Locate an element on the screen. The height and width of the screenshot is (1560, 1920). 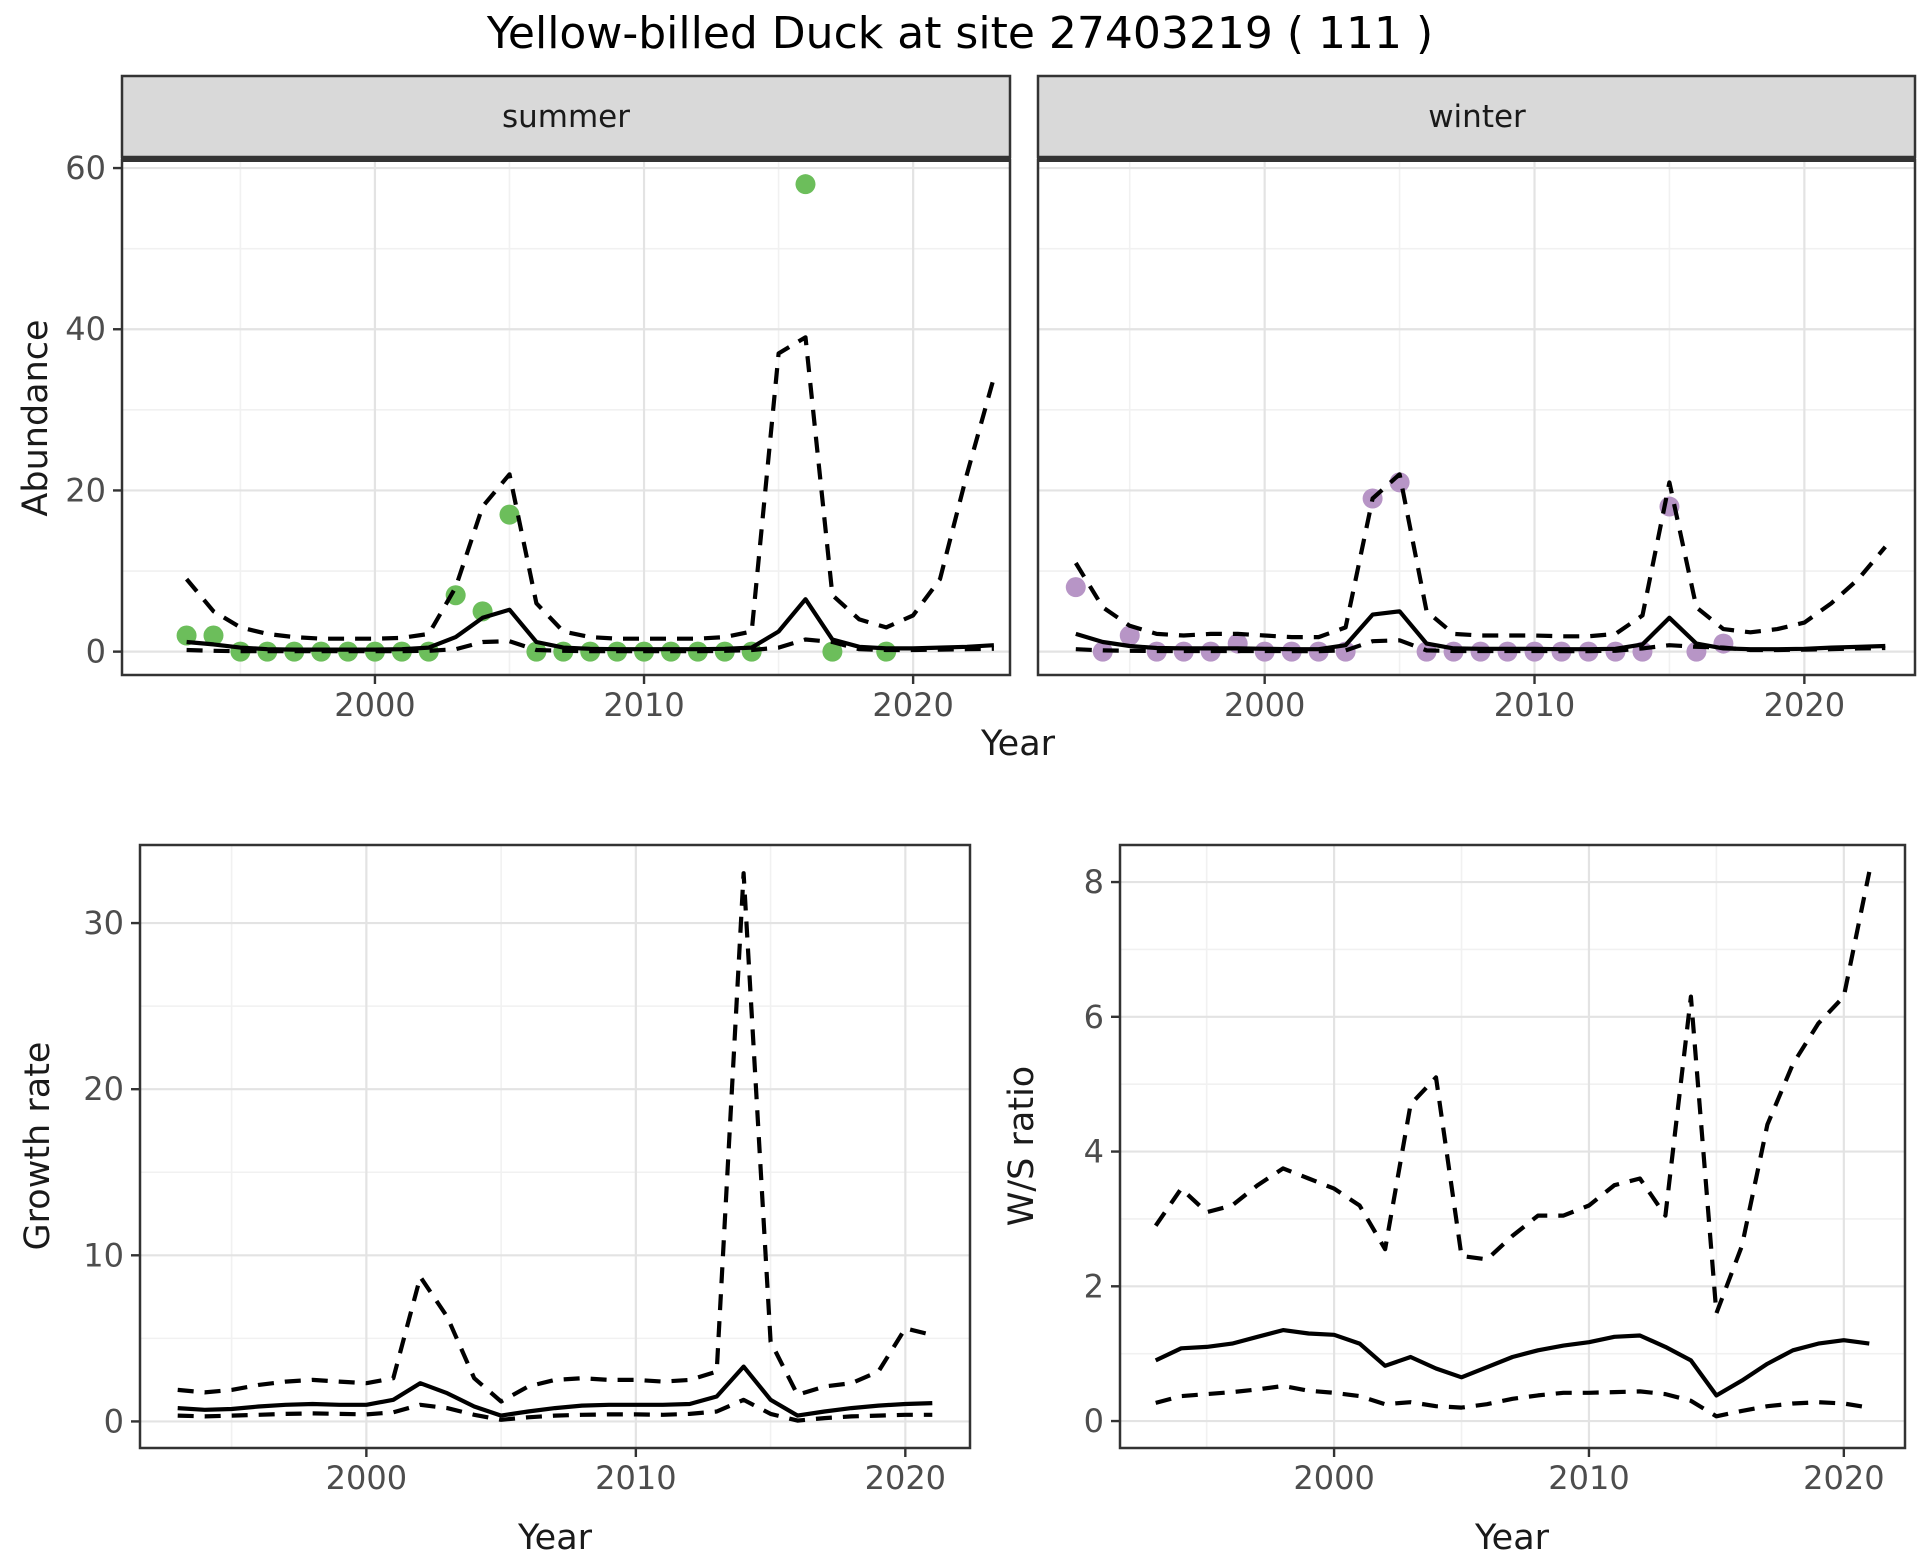
facet-strip-label-winter: winter is located at coordinates (1477, 117).